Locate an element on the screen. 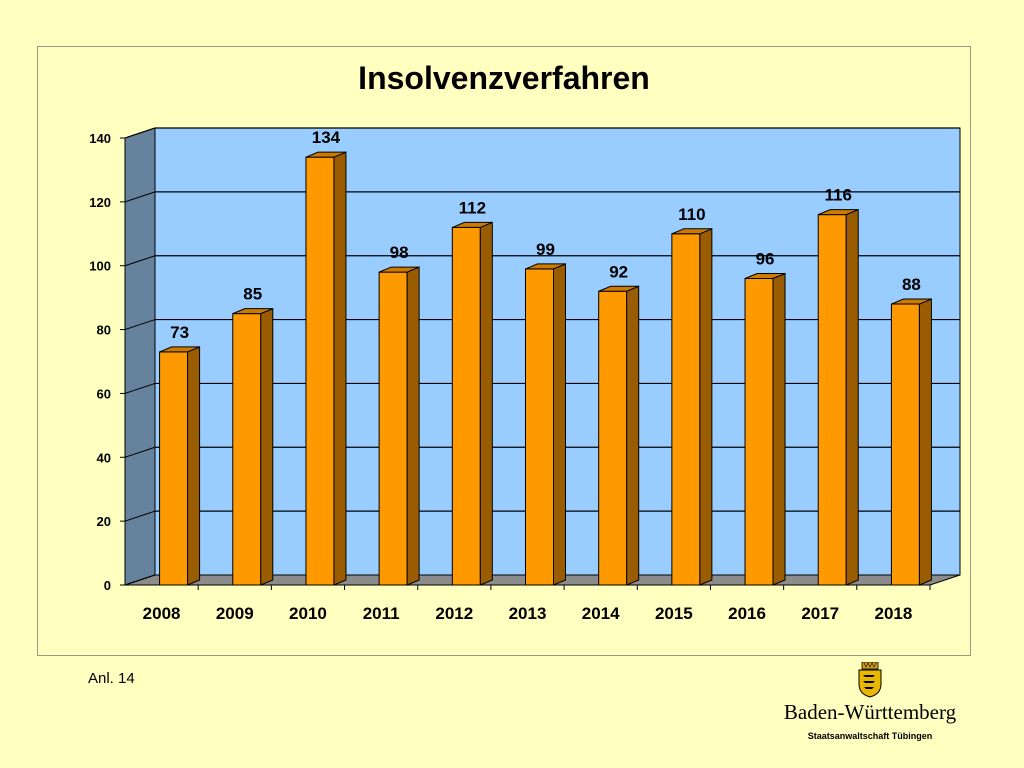  x-tick-label: 2011 is located at coordinates (381, 613).